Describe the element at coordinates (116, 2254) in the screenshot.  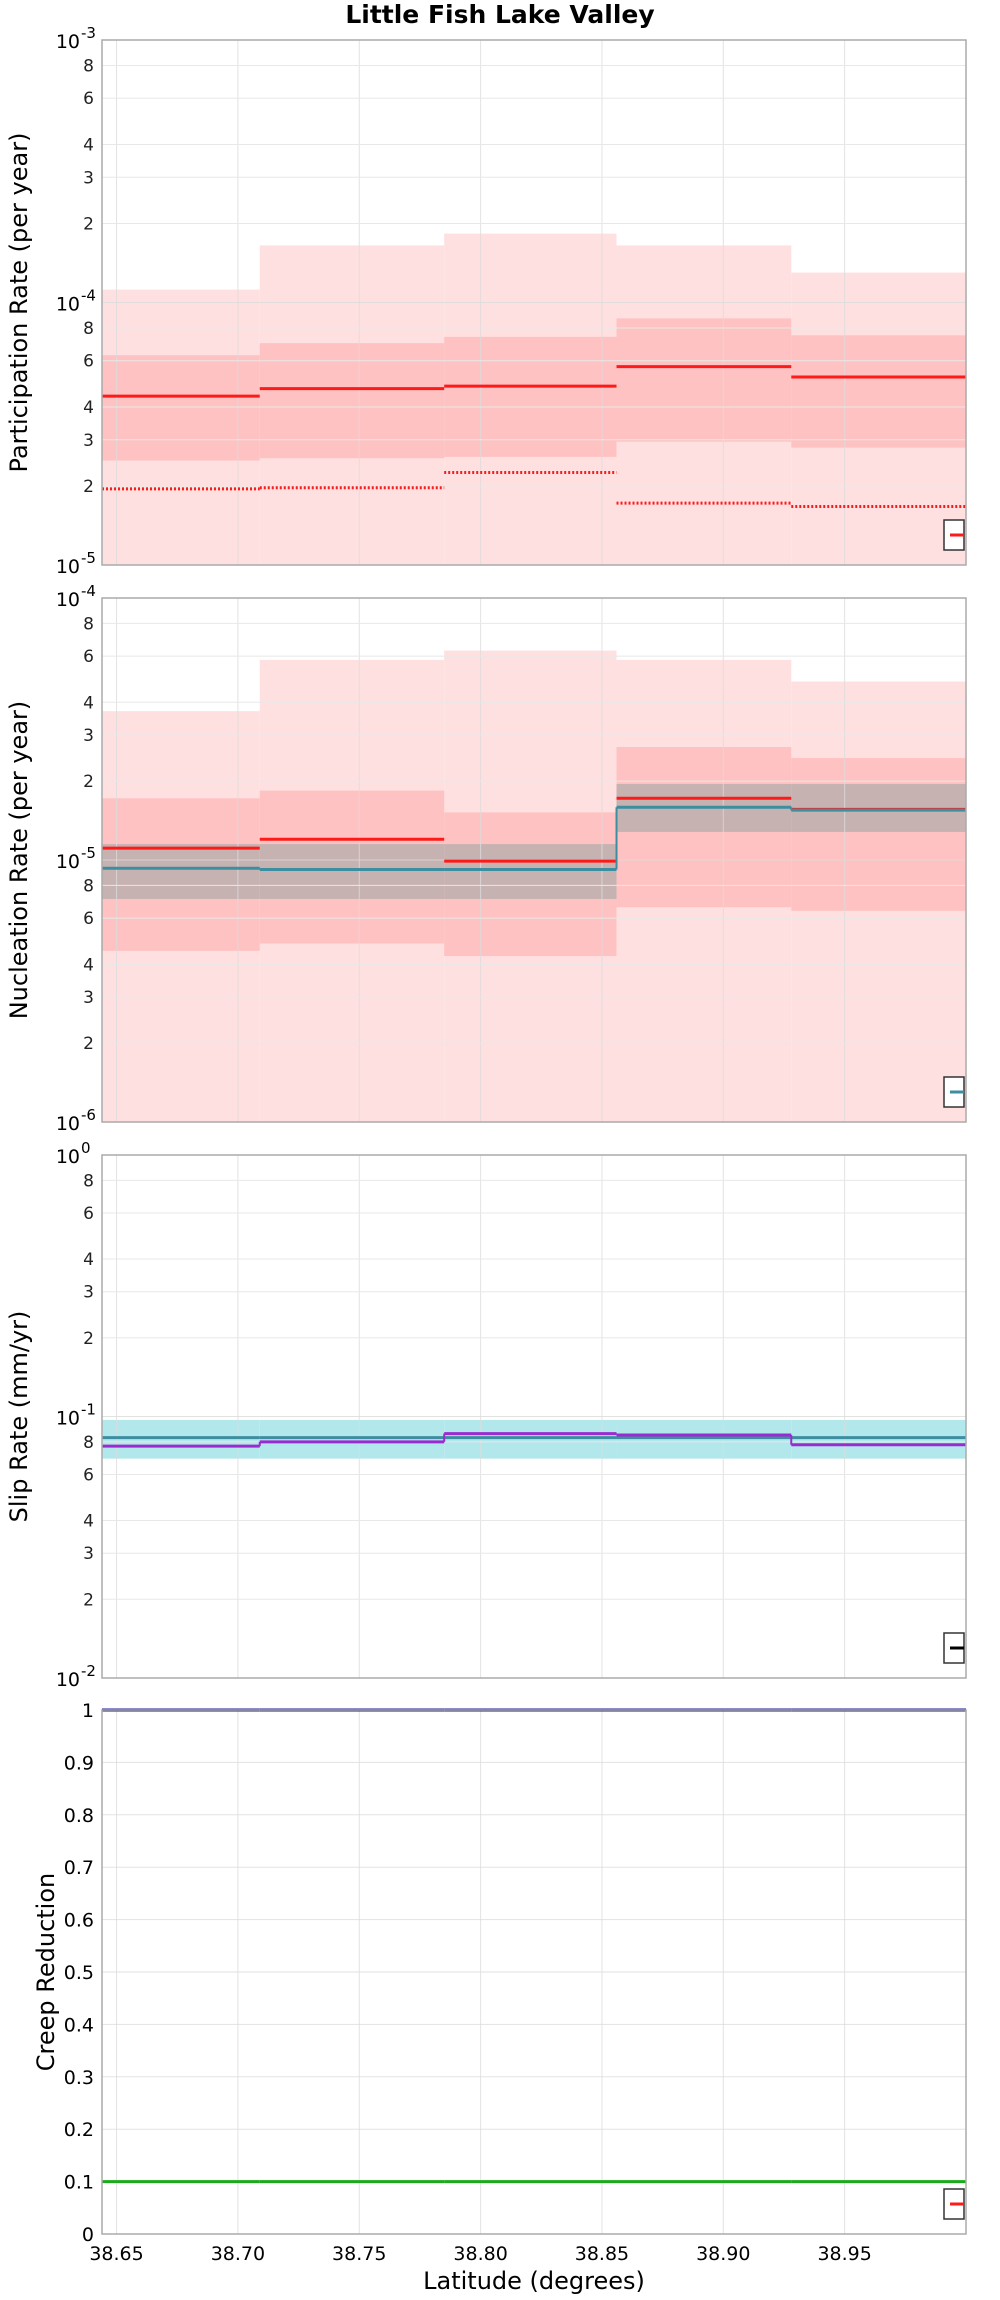
I see `x-tick-label: 38.65` at that location.